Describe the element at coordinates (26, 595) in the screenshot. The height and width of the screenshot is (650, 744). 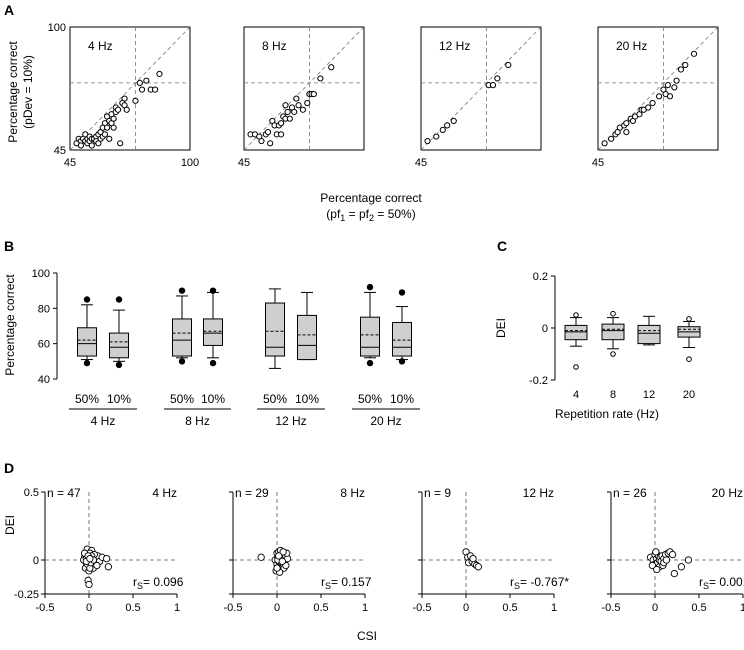
I see `y-tick-label: -0.25` at that location.